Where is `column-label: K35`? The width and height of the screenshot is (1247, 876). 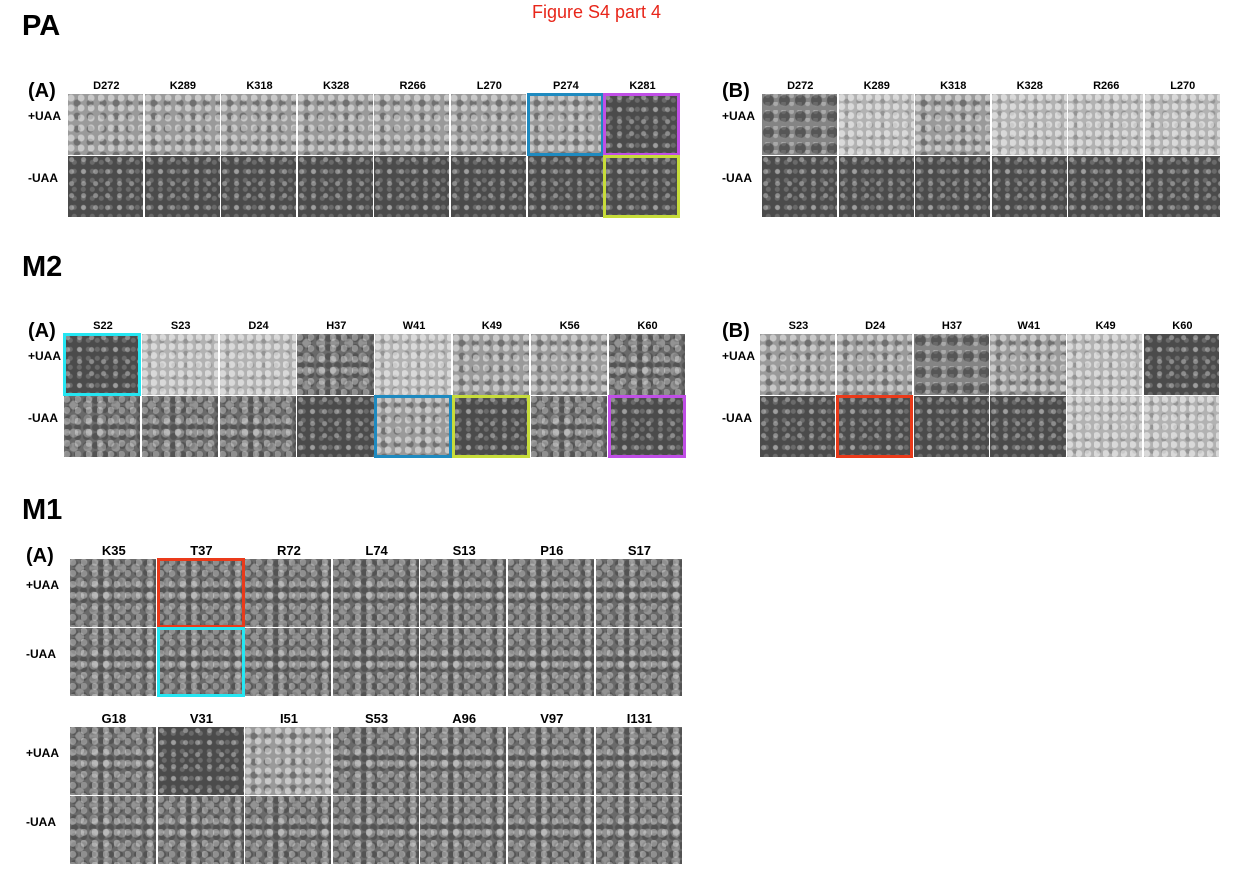 column-label: K35 is located at coordinates (113, 550).